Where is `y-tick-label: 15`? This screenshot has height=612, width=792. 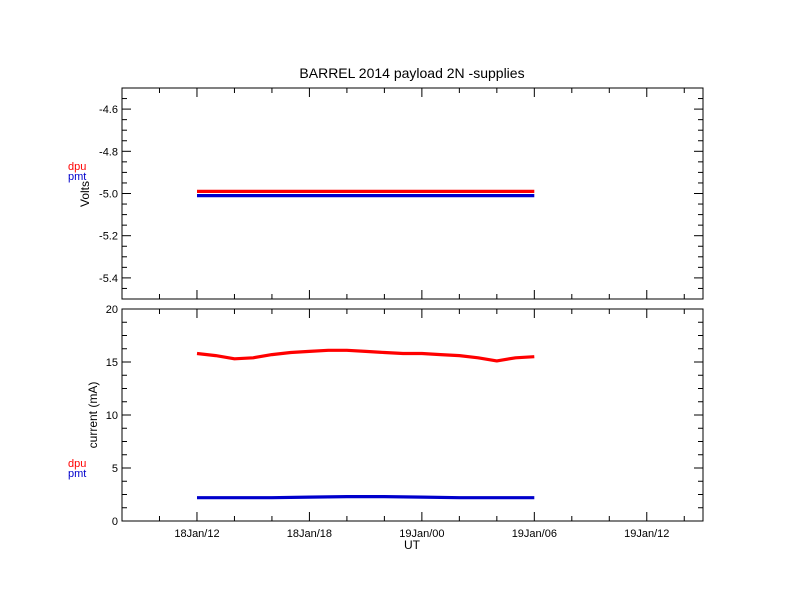
y-tick-label: 15 is located at coordinates (112, 363).